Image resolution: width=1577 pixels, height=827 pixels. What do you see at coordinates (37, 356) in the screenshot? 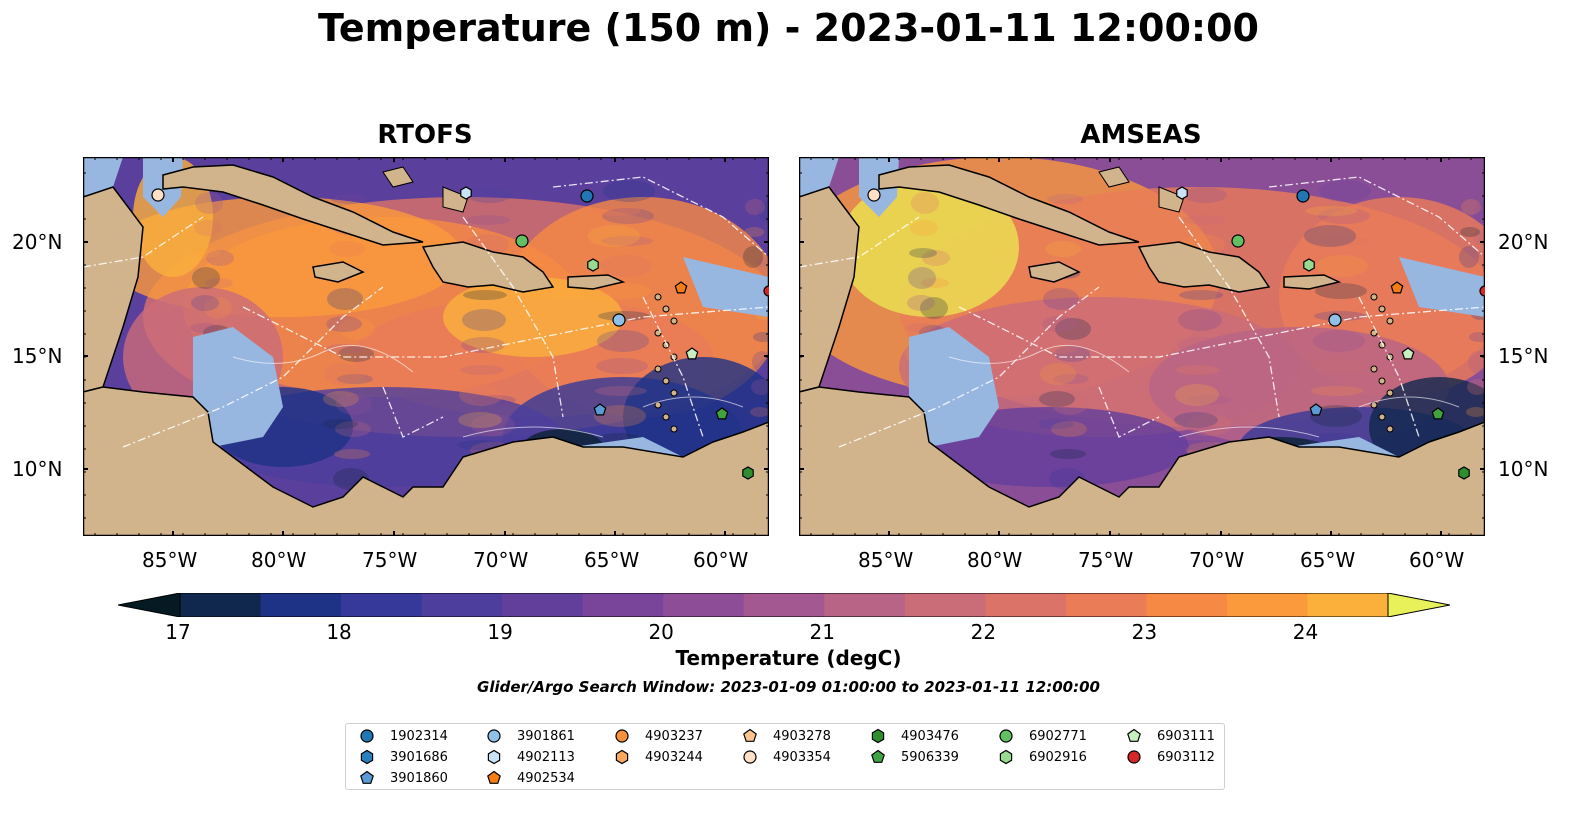
I see `lat-label-15n-left: 15°N` at bounding box center [37, 356].